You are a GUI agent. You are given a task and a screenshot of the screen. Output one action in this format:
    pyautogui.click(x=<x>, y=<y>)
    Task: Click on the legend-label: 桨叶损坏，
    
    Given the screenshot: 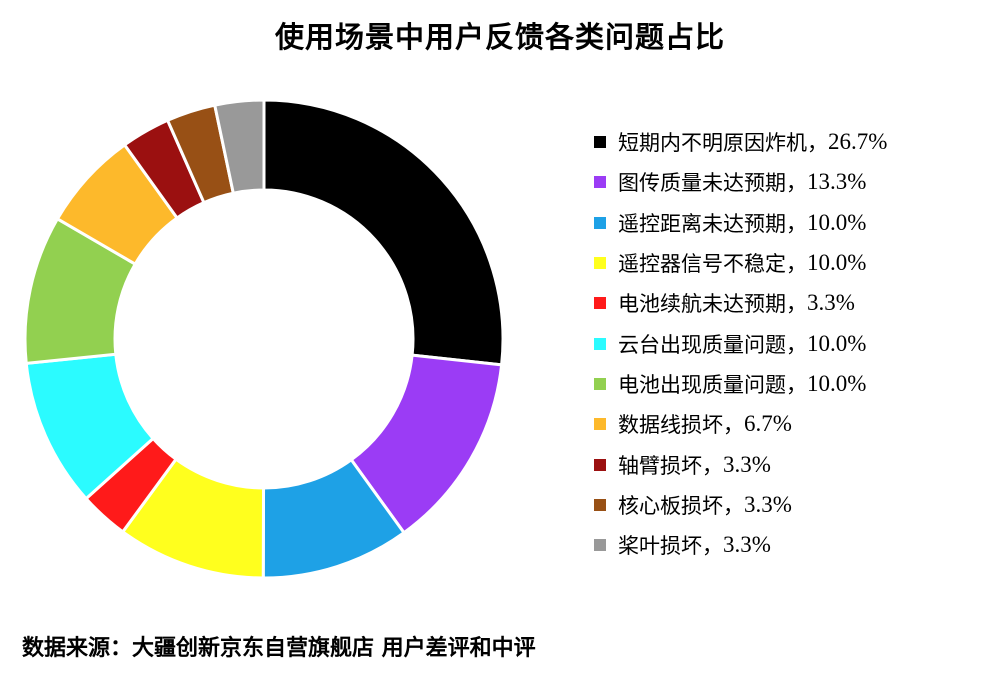 What is the action you would take?
    pyautogui.click(x=670, y=546)
    